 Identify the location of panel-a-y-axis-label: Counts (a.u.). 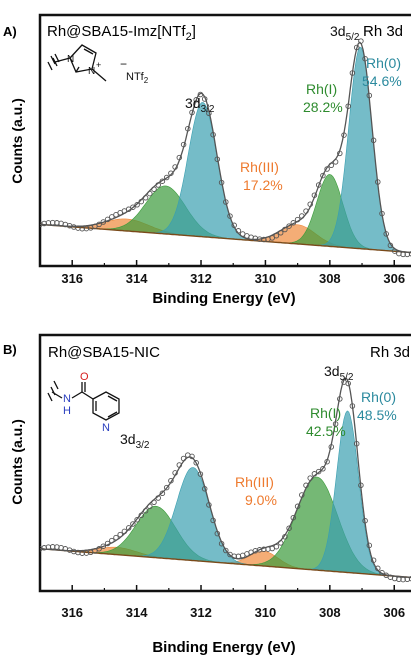
(17, 141).